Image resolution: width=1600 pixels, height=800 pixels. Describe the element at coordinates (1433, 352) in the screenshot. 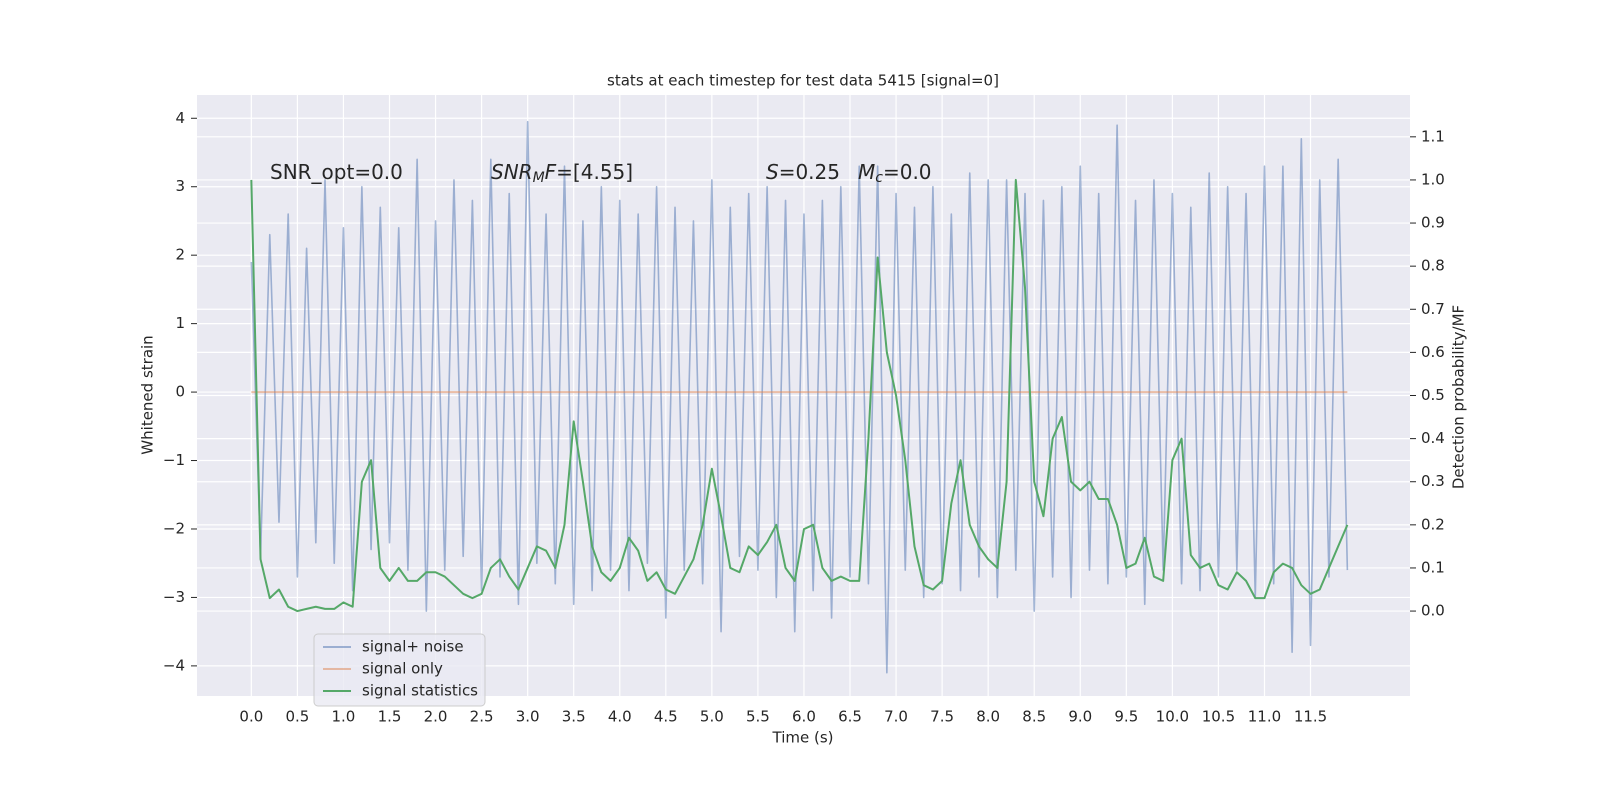

I see `y2-tick-label: 0.6` at that location.